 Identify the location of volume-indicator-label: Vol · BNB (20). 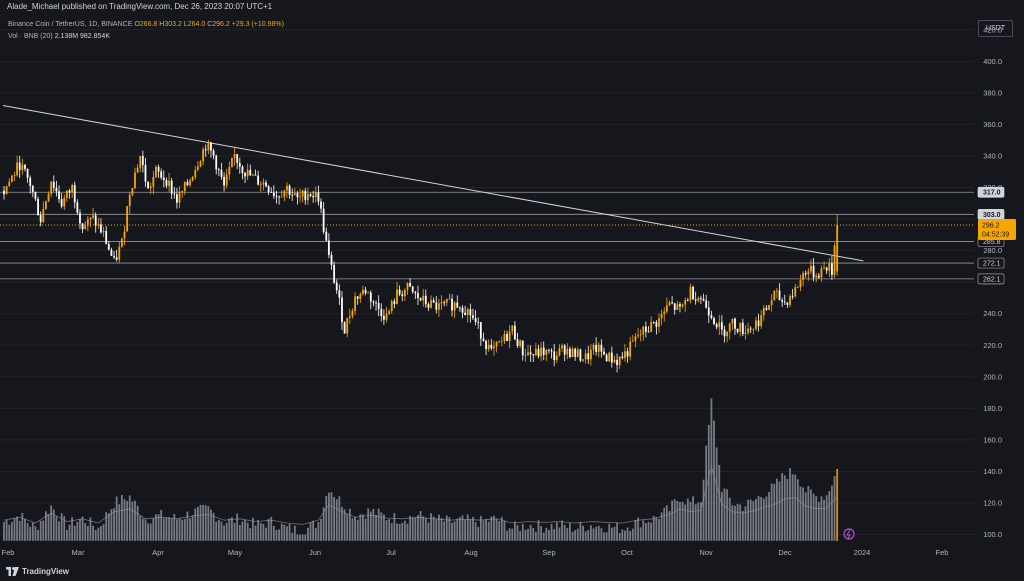
(30, 36).